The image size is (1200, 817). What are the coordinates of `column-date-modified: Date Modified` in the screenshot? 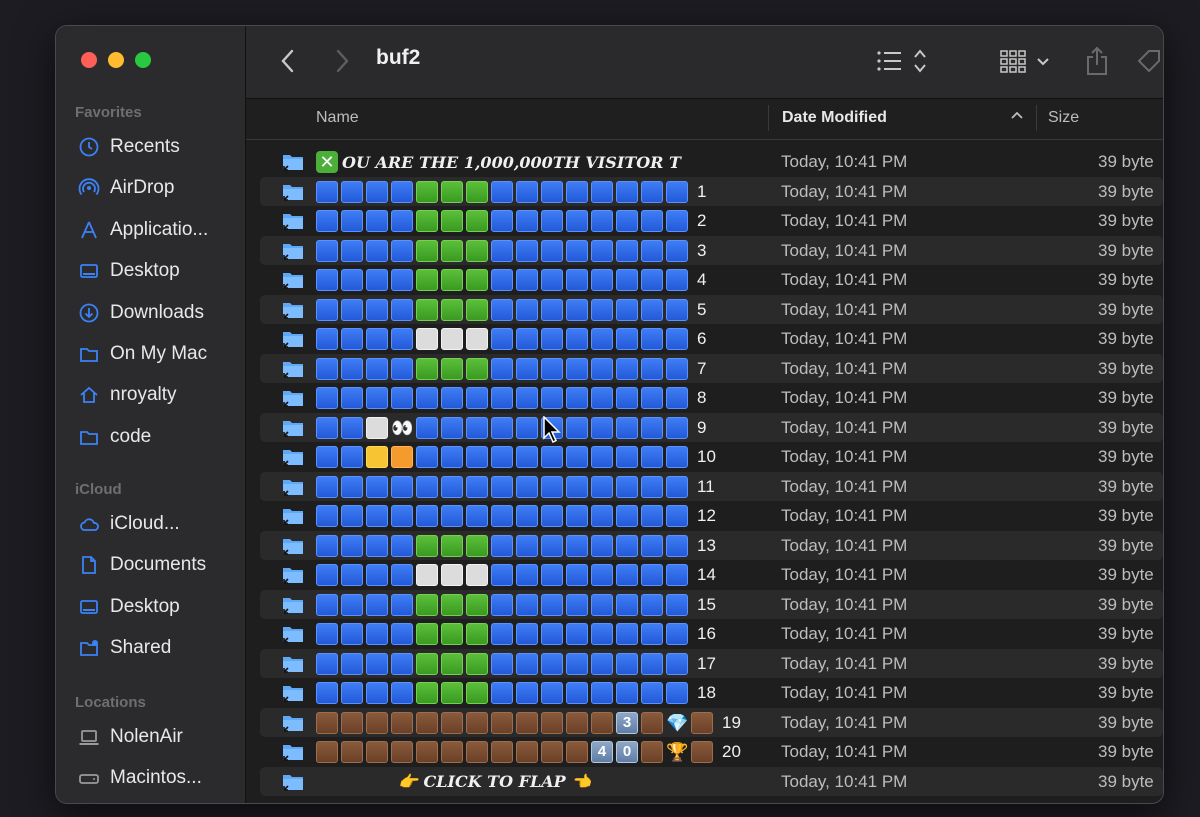 It's located at (834, 117).